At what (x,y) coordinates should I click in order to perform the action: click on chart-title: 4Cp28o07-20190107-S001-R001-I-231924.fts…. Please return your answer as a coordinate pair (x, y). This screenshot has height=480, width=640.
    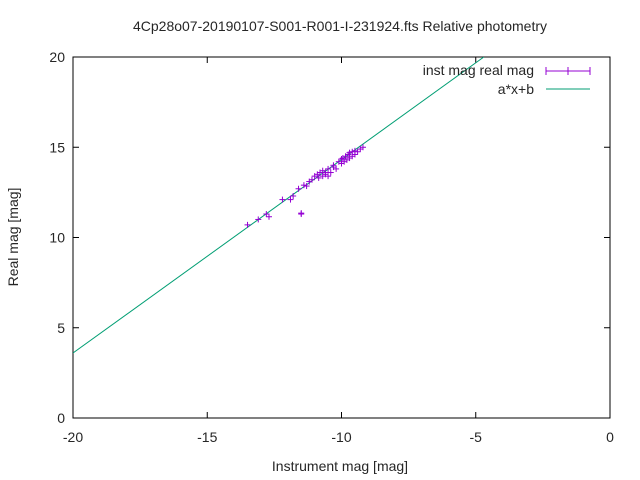
    Looking at the image, I should click on (340, 26).